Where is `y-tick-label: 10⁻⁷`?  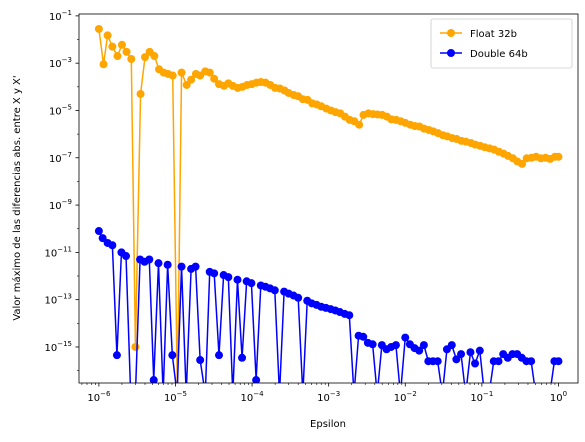 y-tick-label: 10⁻⁷ is located at coordinates (60, 158).